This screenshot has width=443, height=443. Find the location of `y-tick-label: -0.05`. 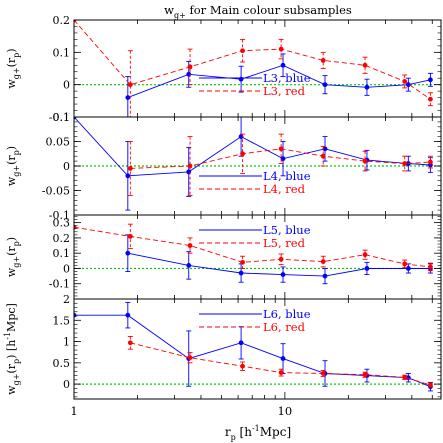

y-tick-label: -0.05 is located at coordinates (56, 191).